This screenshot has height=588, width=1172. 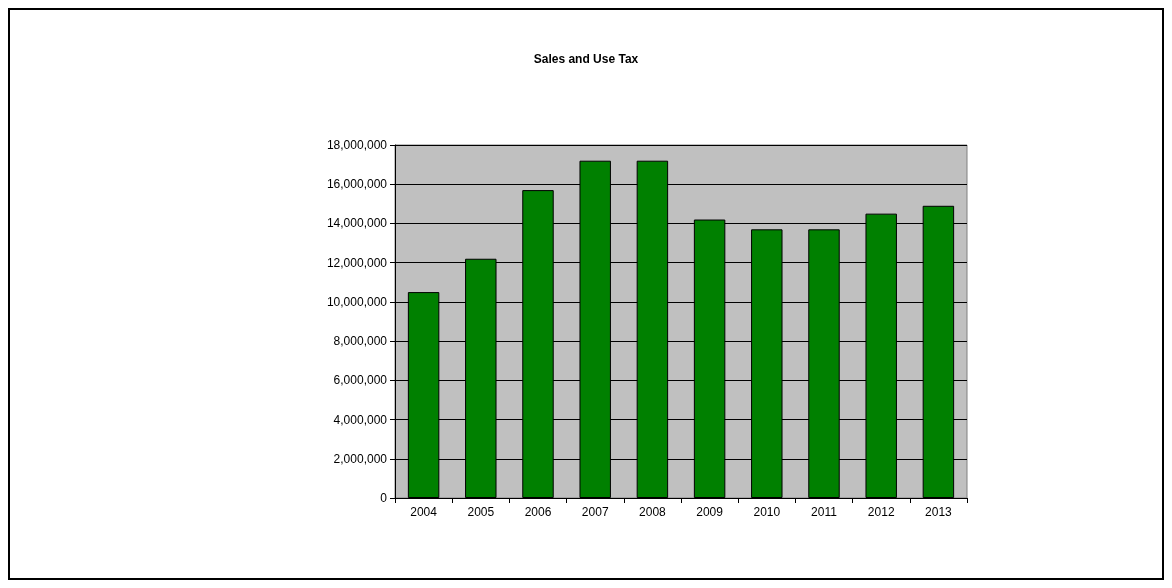 I want to click on x-tick-label: 2004, so click(x=424, y=512).